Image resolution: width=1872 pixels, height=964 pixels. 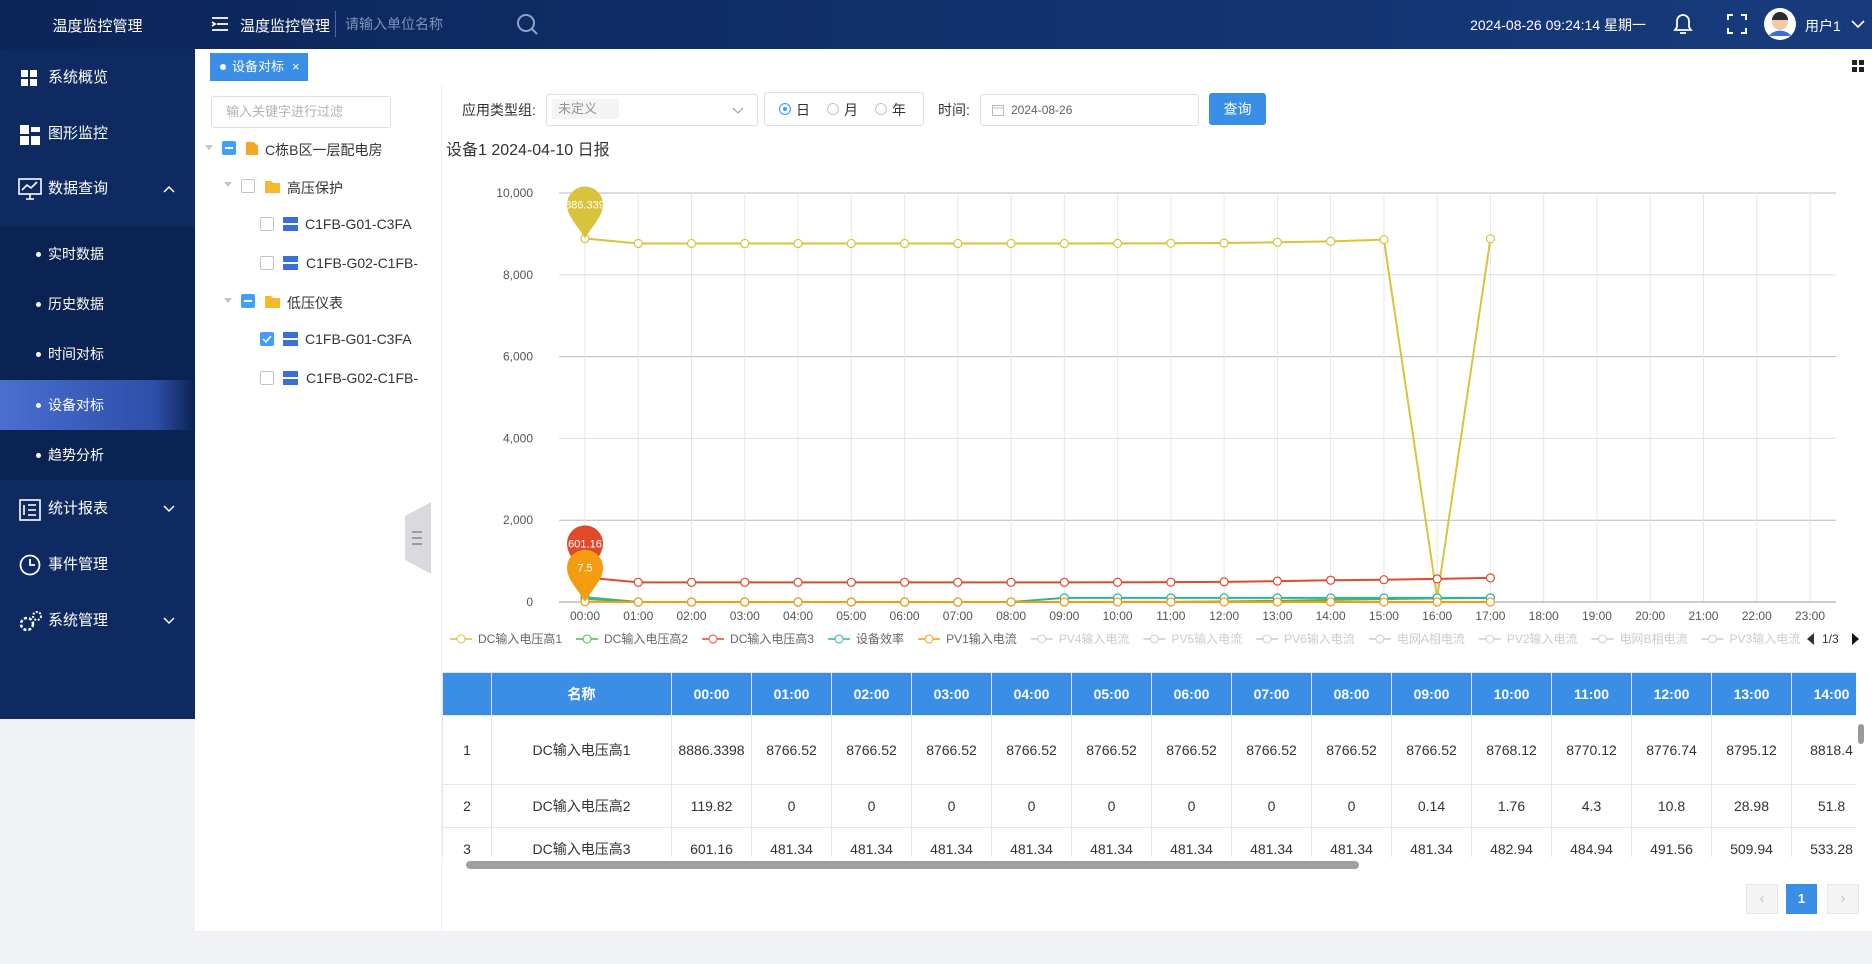 I want to click on submenu-item-active: 设备对标, so click(x=97, y=405).